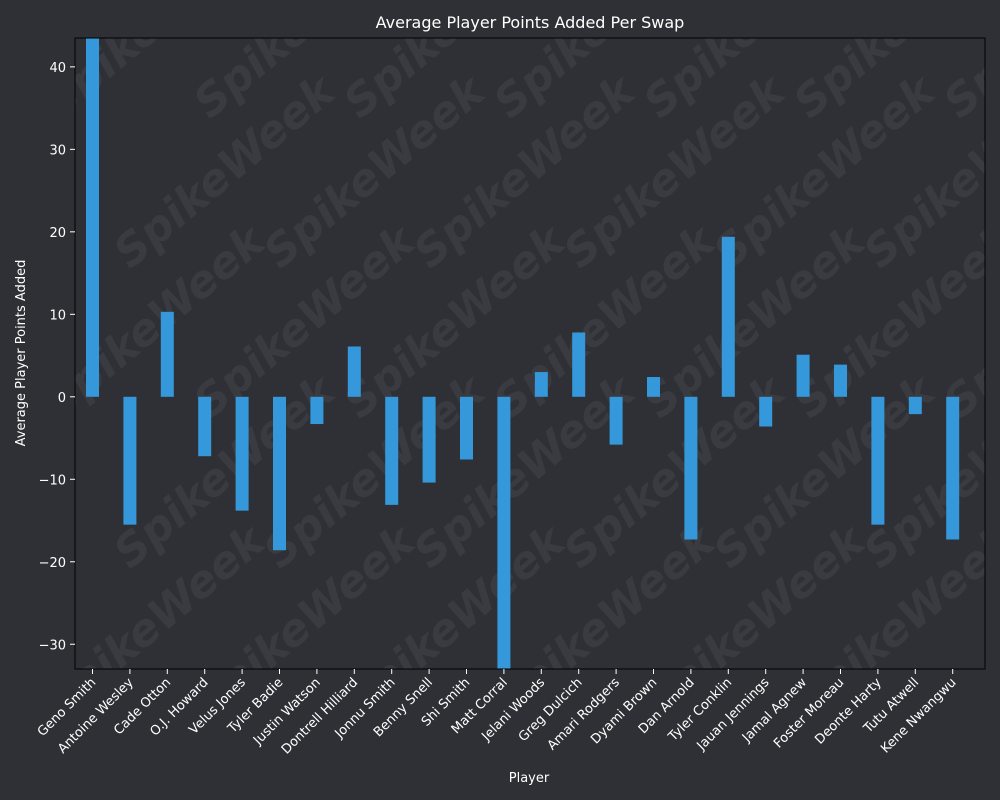 The image size is (1000, 800). I want to click on x-tick-label: Dyami Brown, so click(624, 711).